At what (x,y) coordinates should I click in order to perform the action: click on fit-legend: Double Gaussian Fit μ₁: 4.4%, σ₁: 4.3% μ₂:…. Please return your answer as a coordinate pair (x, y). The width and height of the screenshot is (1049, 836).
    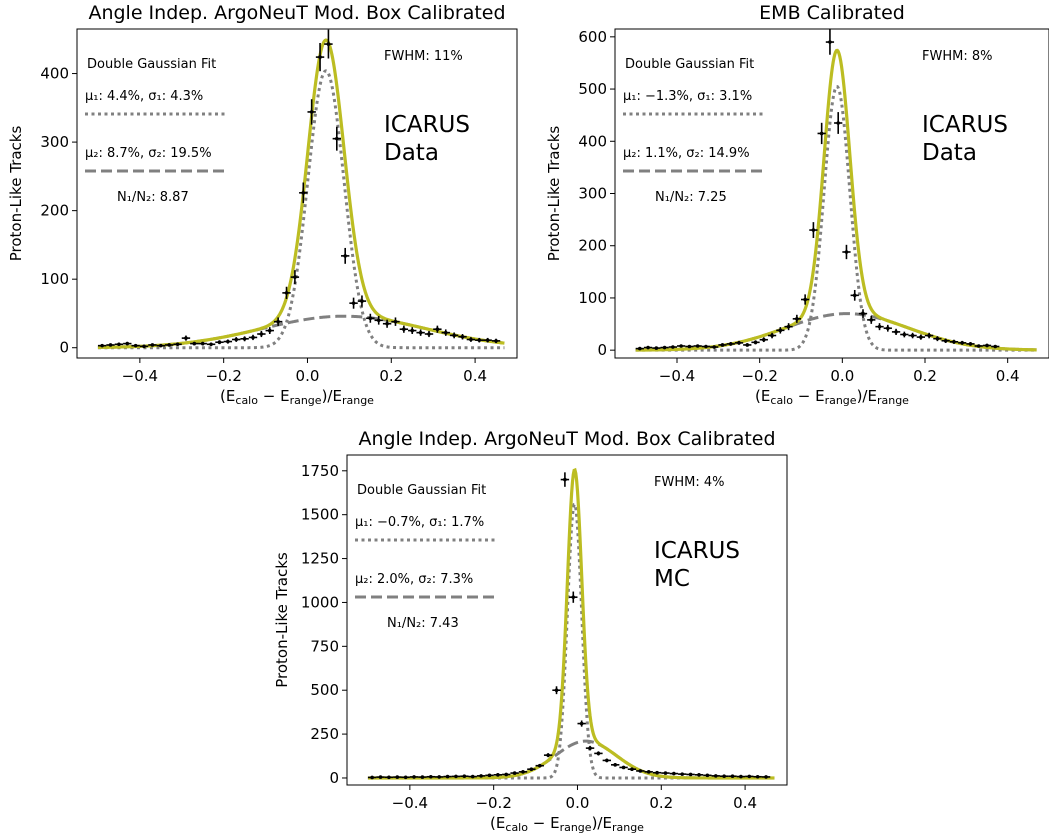
    Looking at the image, I should click on (156, 131).